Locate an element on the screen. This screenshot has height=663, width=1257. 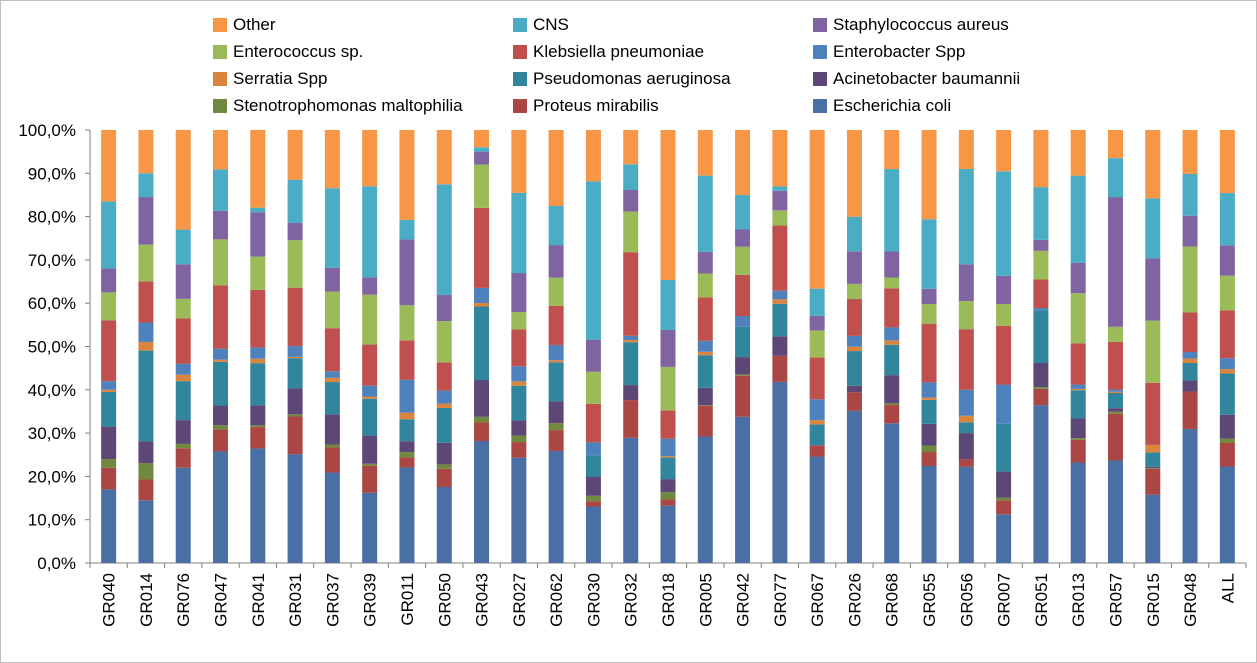
bar-segment-cns-gr055 is located at coordinates (929, 254).